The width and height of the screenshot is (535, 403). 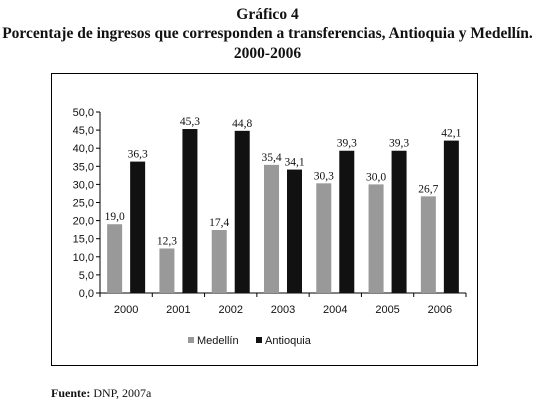 I want to click on legend-label-medellin: Medellín, so click(x=218, y=341).